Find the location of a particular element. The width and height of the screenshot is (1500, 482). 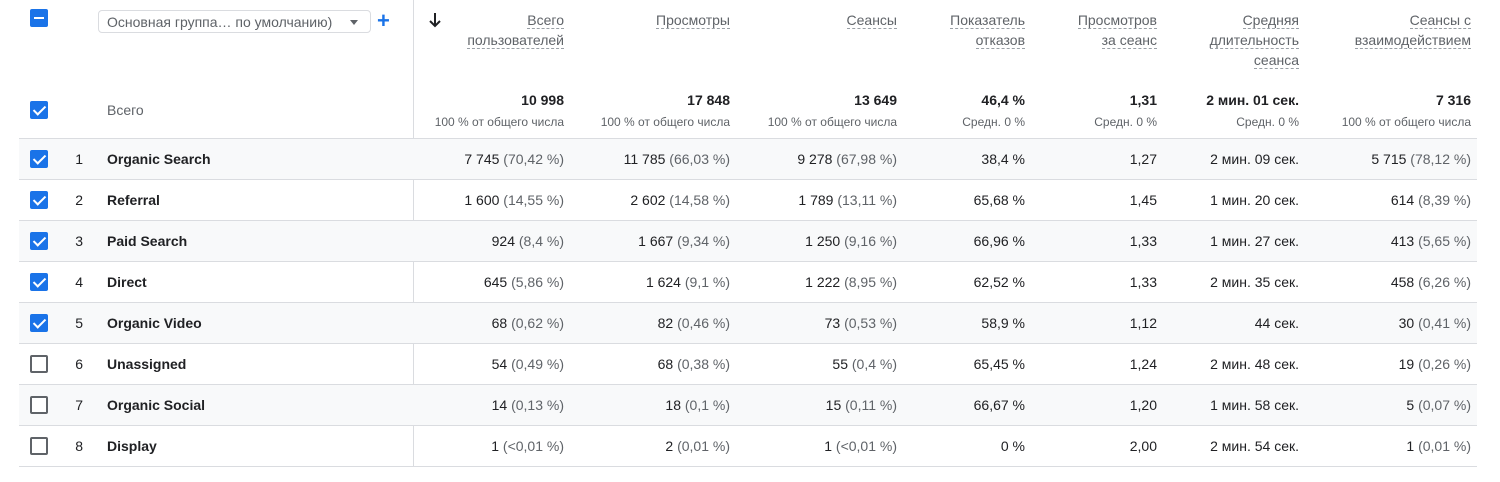

row-channel-name: Organic Video is located at coordinates (154, 323).